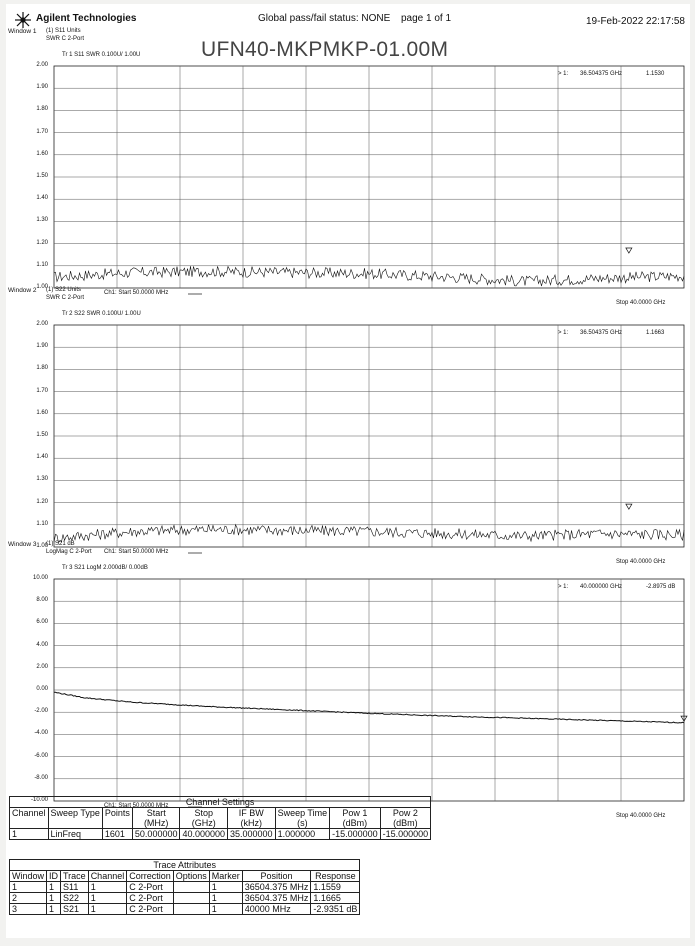 This screenshot has width=695, height=946. Describe the element at coordinates (601, 587) in the screenshot. I see `marker-frequency: 40.000000 GHz` at that location.